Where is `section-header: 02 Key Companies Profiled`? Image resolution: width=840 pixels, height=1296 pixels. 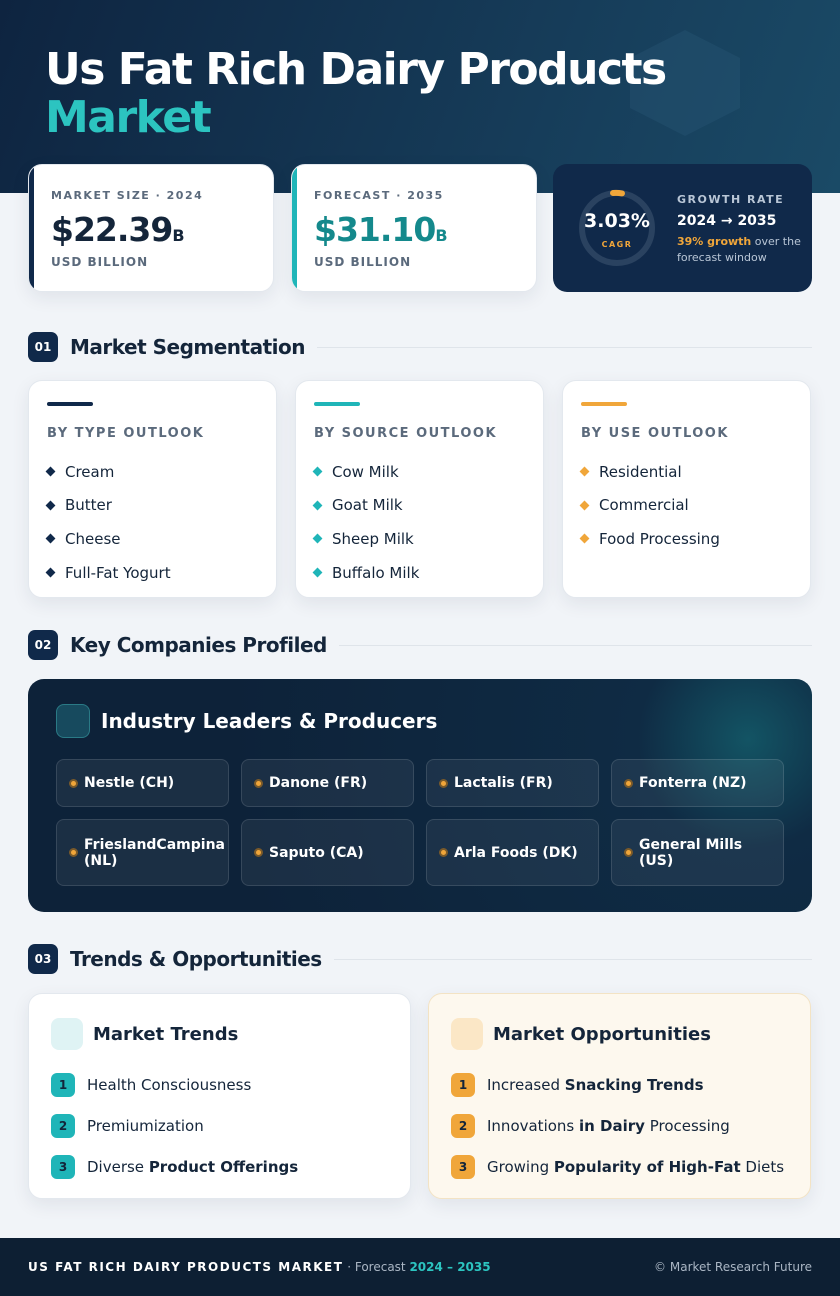
section-header: 02 Key Companies Profiled is located at coordinates (420, 645).